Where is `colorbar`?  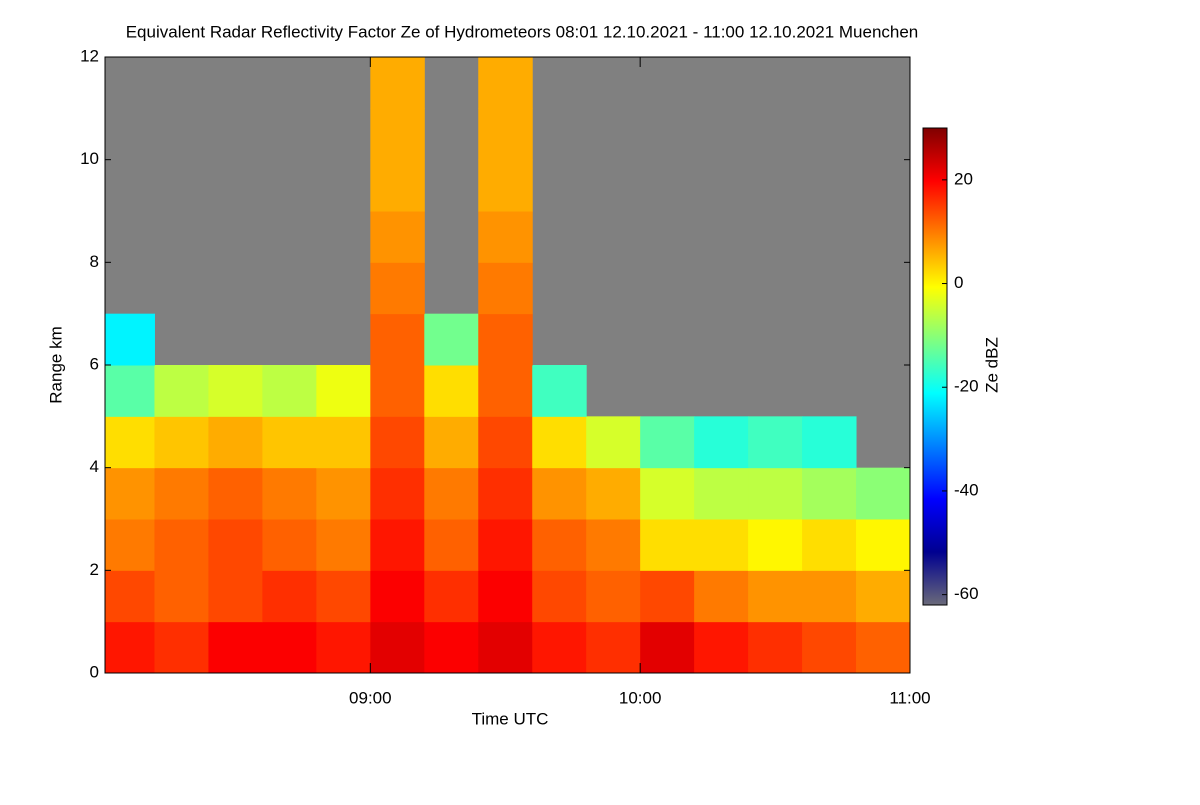
colorbar is located at coordinates (935, 366).